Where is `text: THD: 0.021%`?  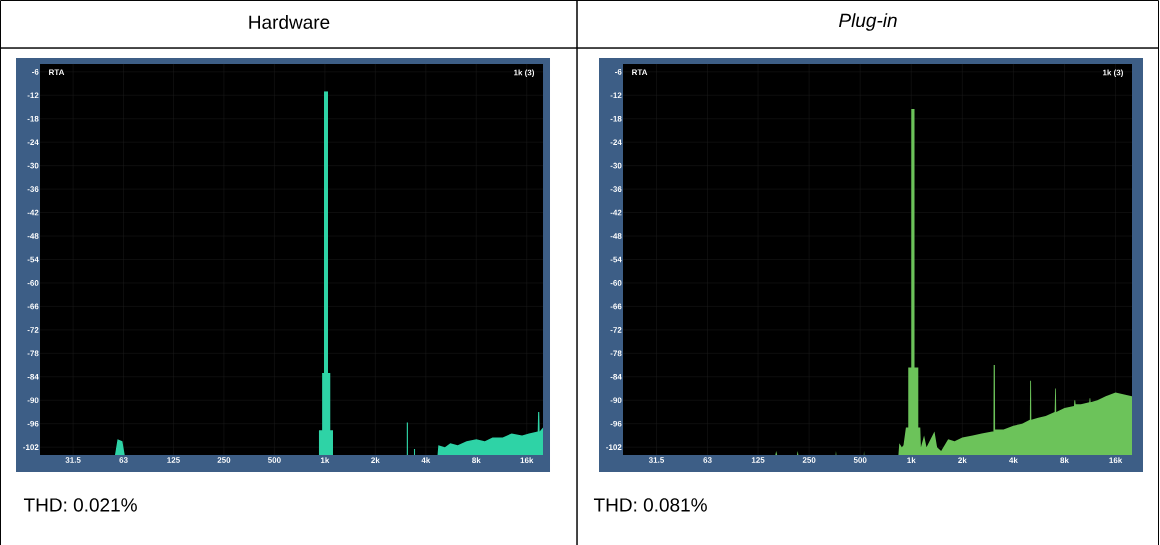 text: THD: 0.021% is located at coordinates (80, 505).